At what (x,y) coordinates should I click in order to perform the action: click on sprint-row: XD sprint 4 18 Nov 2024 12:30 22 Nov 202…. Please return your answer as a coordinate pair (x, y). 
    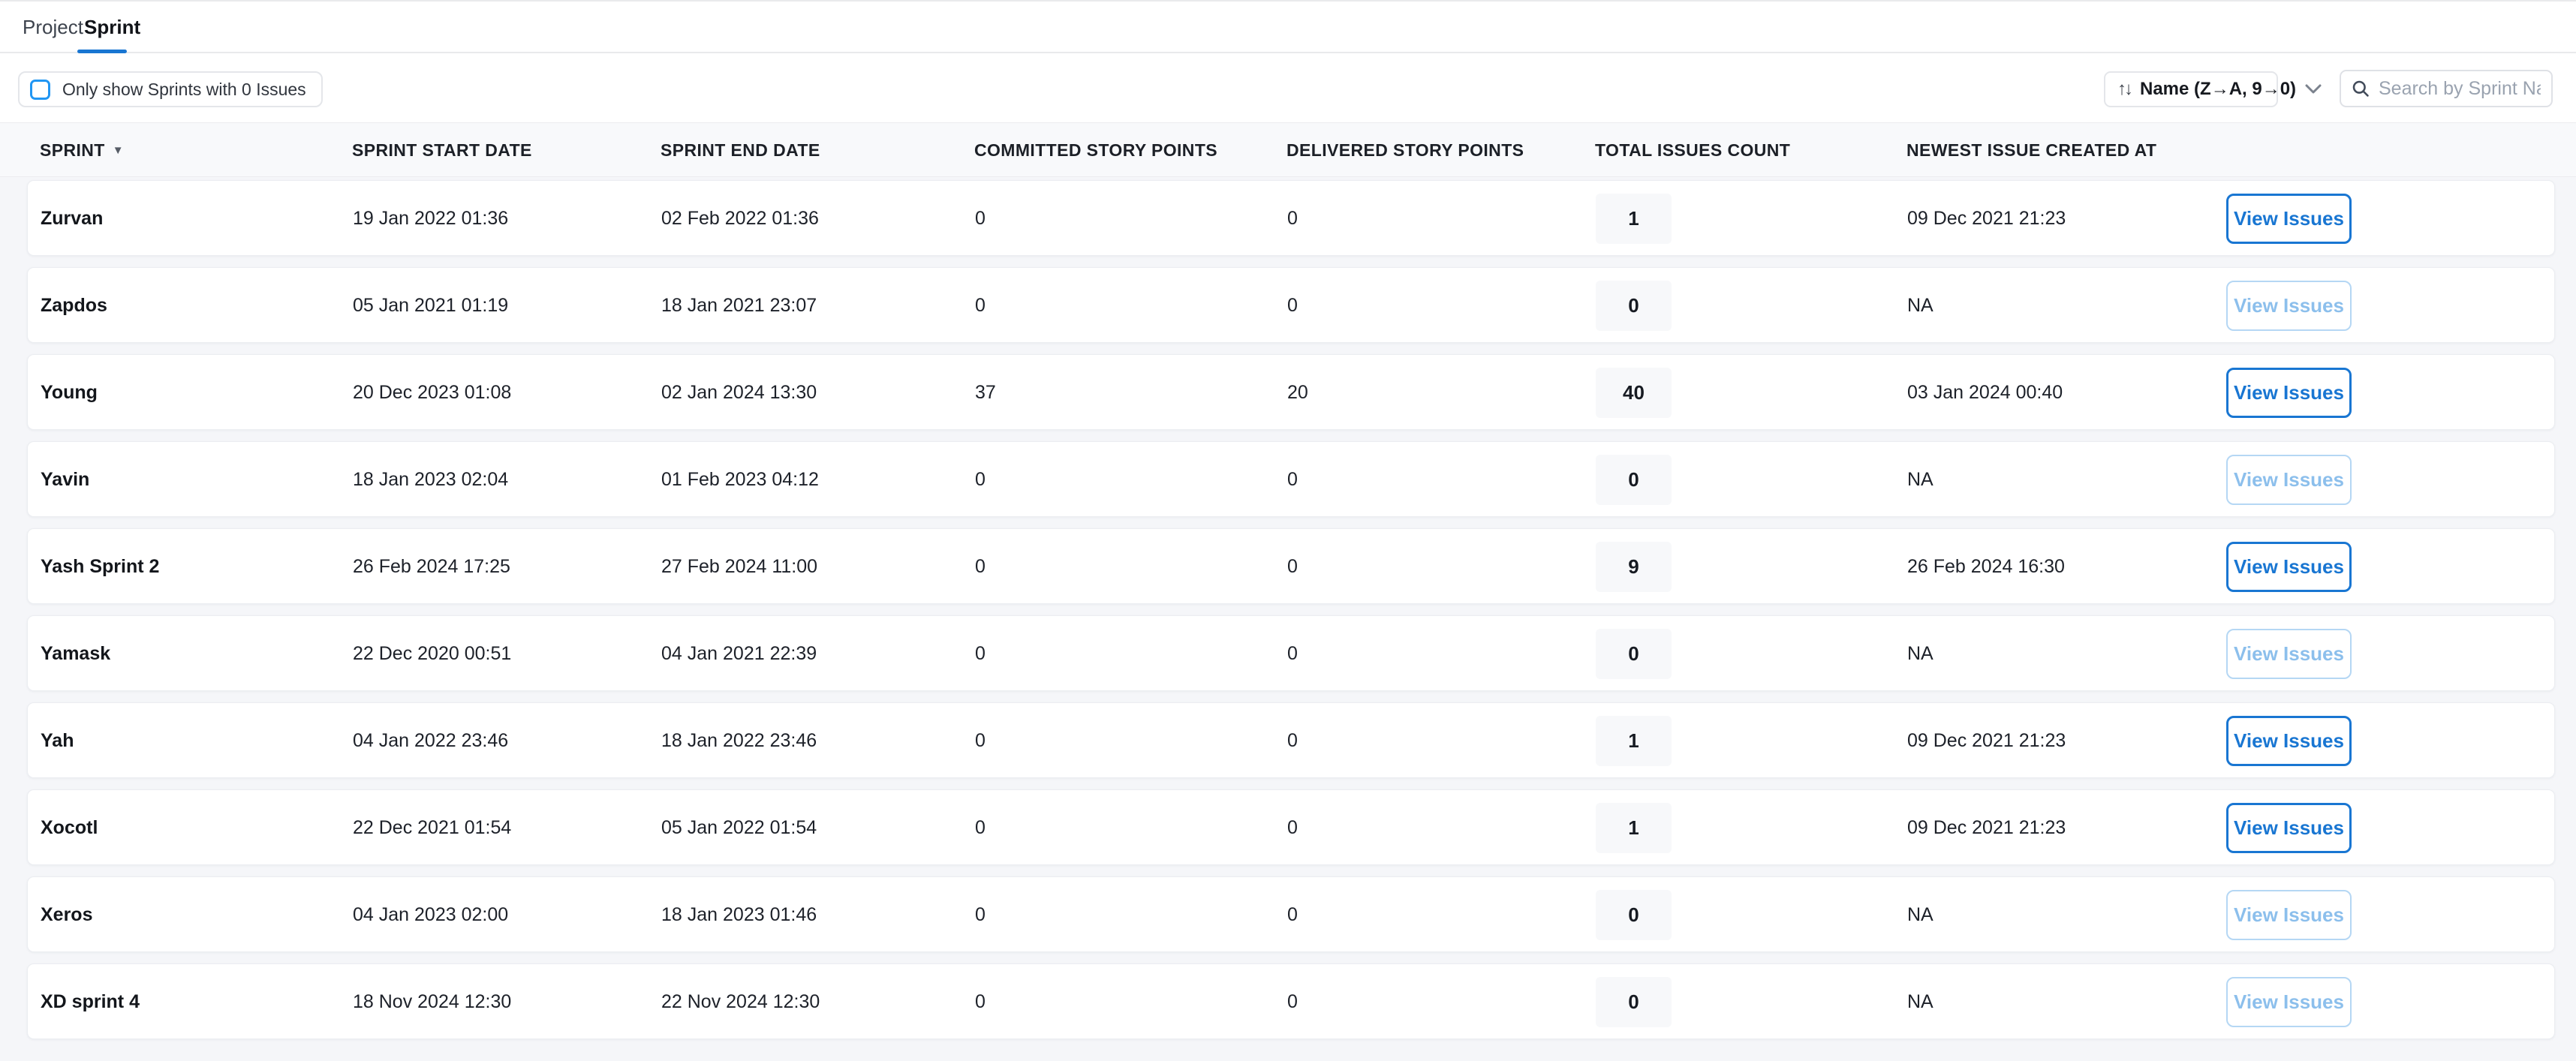
    Looking at the image, I should click on (1291, 1001).